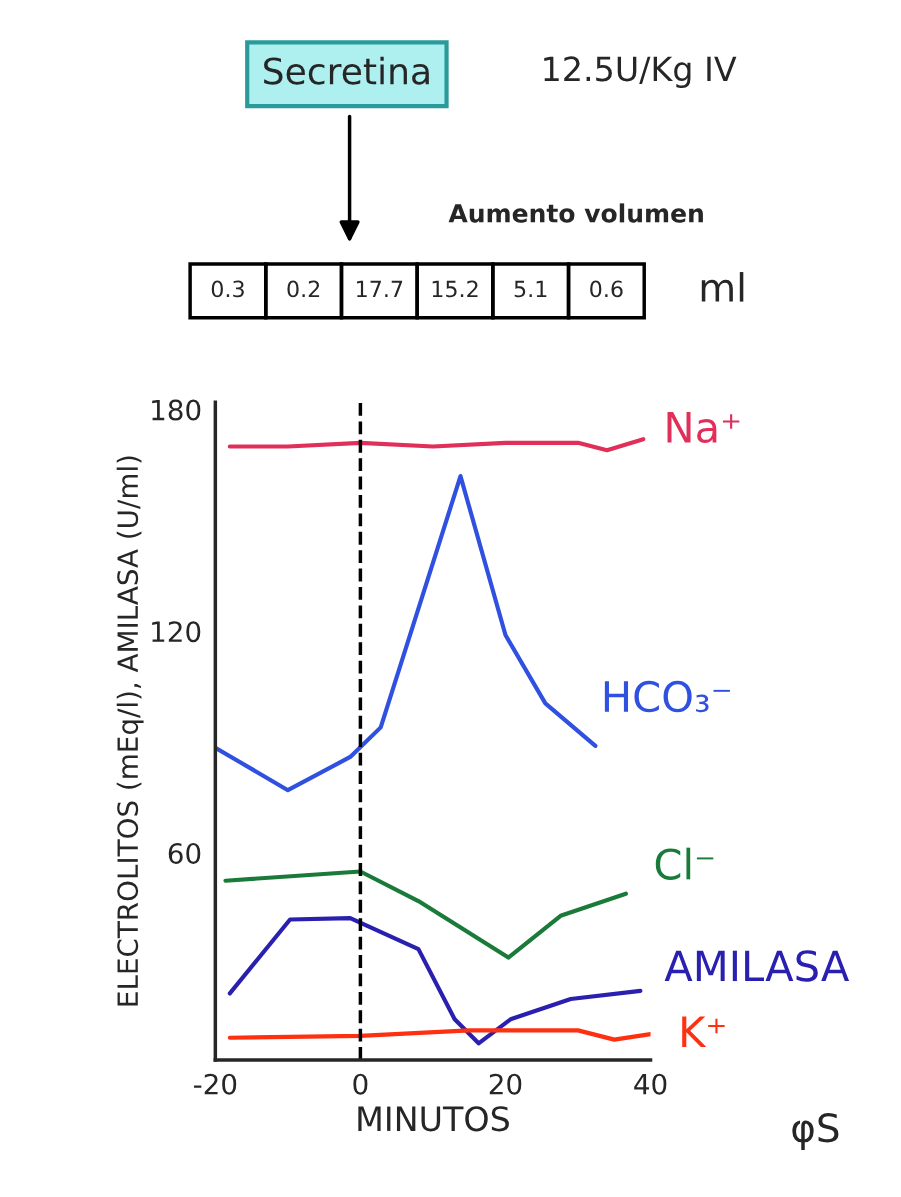  What do you see at coordinates (757, 966) in the screenshot?
I see `series-label: AMILASA` at bounding box center [757, 966].